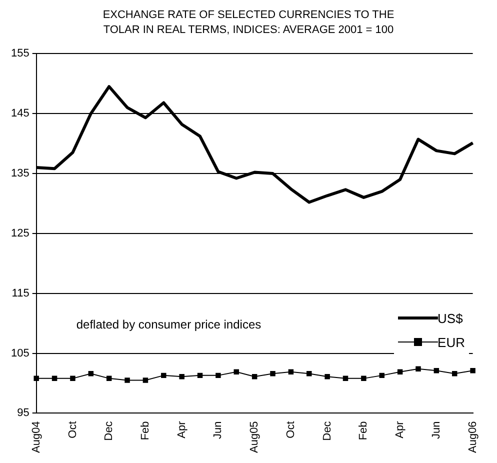 The image size is (497, 463). I want to click on x-tick-label: Aug05, so click(254, 437).